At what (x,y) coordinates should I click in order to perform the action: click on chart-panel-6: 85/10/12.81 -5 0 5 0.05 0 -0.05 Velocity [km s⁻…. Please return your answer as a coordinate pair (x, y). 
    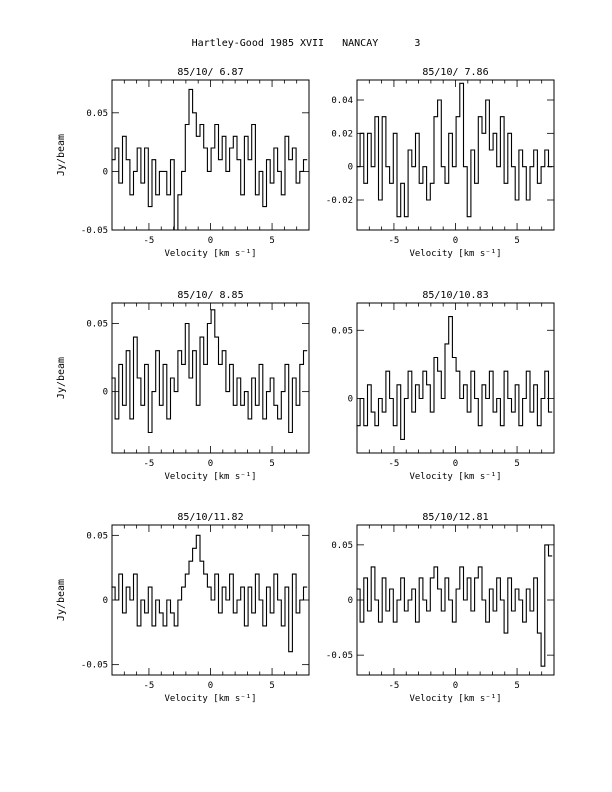
    Looking at the image, I should click on (440, 608).